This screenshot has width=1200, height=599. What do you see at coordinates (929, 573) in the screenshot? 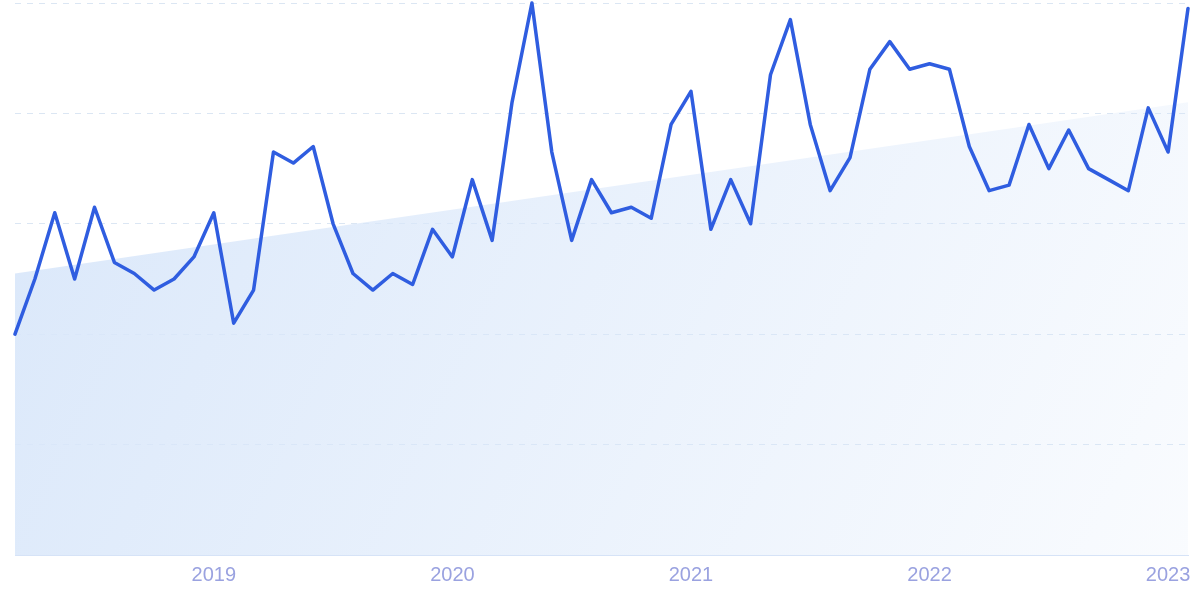
I see `x-tick-label: 2022` at bounding box center [929, 573].